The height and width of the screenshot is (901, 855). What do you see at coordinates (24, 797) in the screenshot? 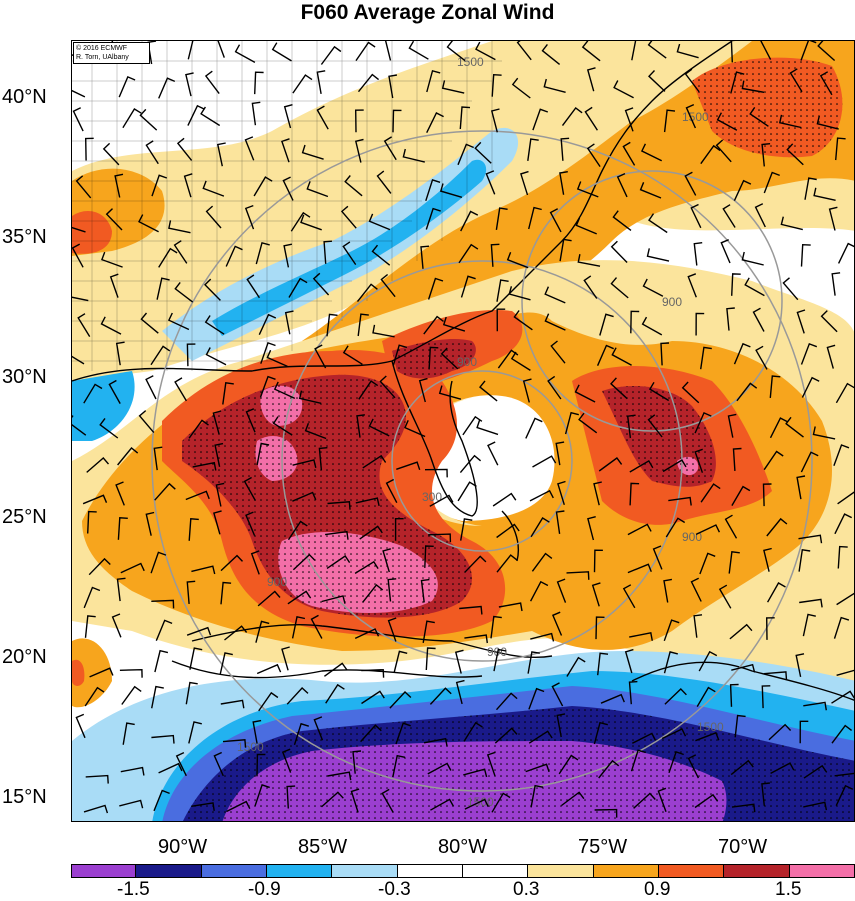
I see `lat-label-15: 15°N` at bounding box center [24, 797].